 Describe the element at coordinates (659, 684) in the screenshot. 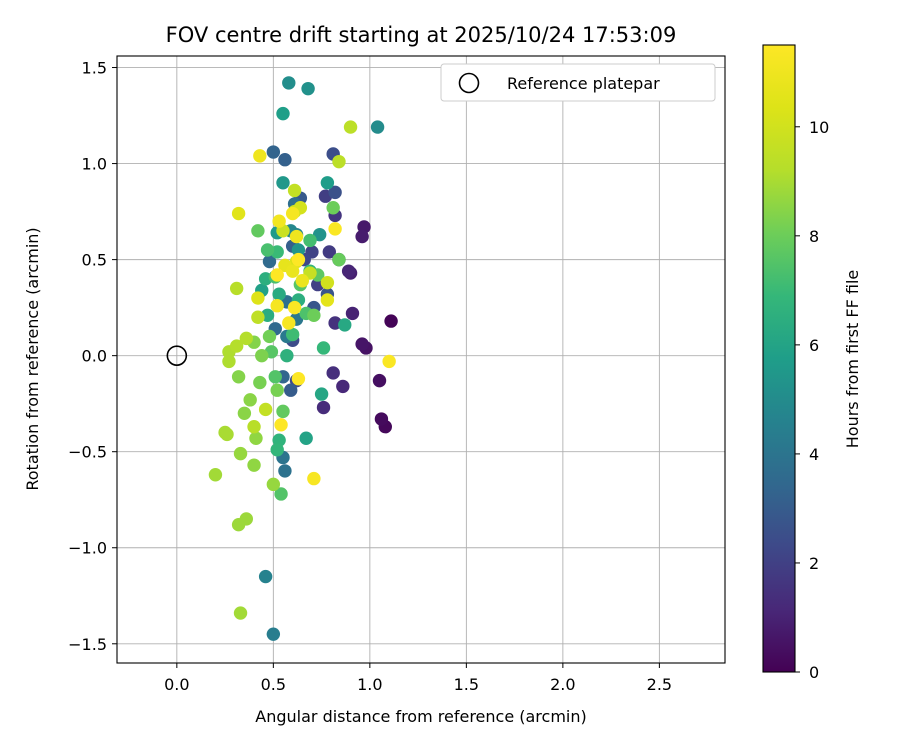

I see `x-tick-label: 2.5` at that location.